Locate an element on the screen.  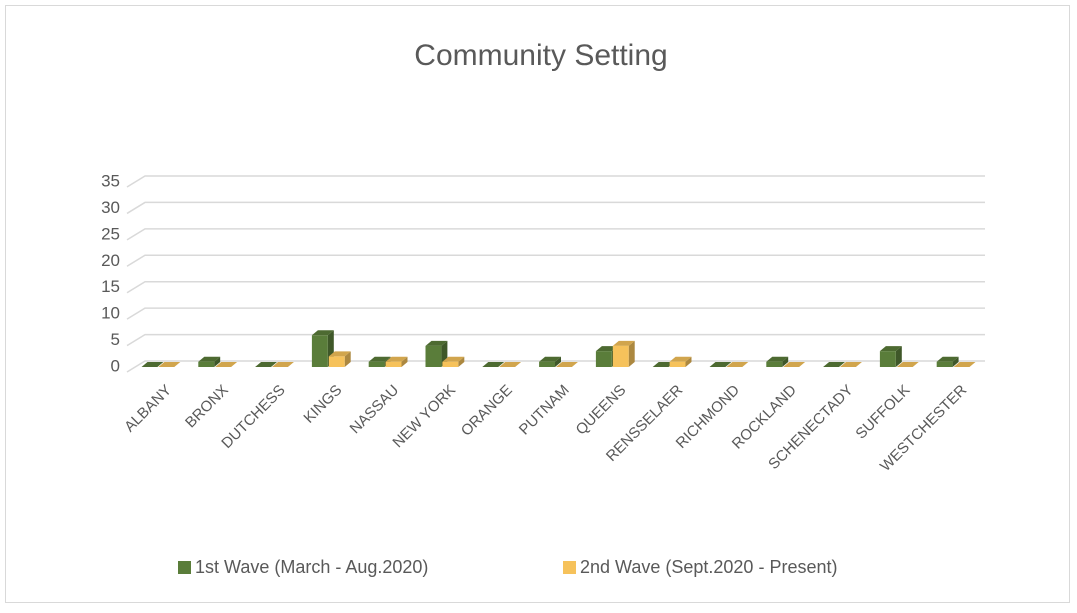
y-tick-label: 20 is located at coordinates (110, 260).